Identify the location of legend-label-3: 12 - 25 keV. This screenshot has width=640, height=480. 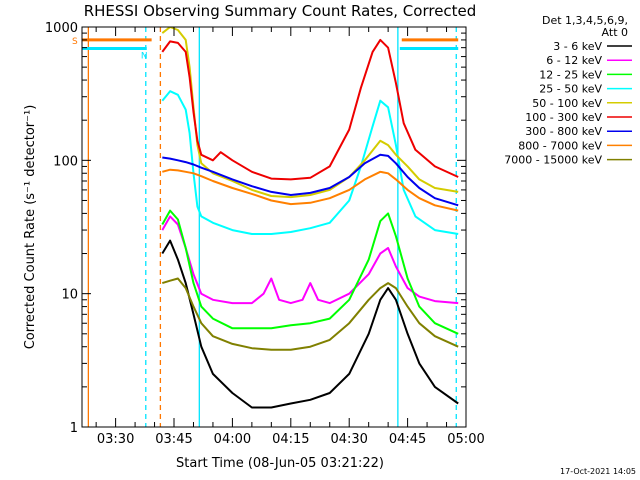
(570, 74).